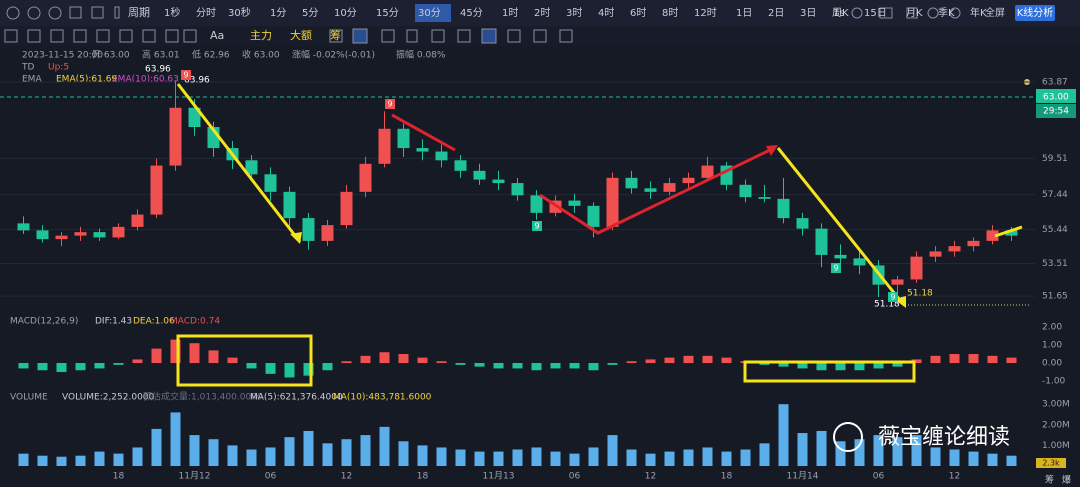 The image size is (1080, 487). What do you see at coordinates (261, 35) in the screenshot?
I see `tool: 主力` at bounding box center [261, 35].